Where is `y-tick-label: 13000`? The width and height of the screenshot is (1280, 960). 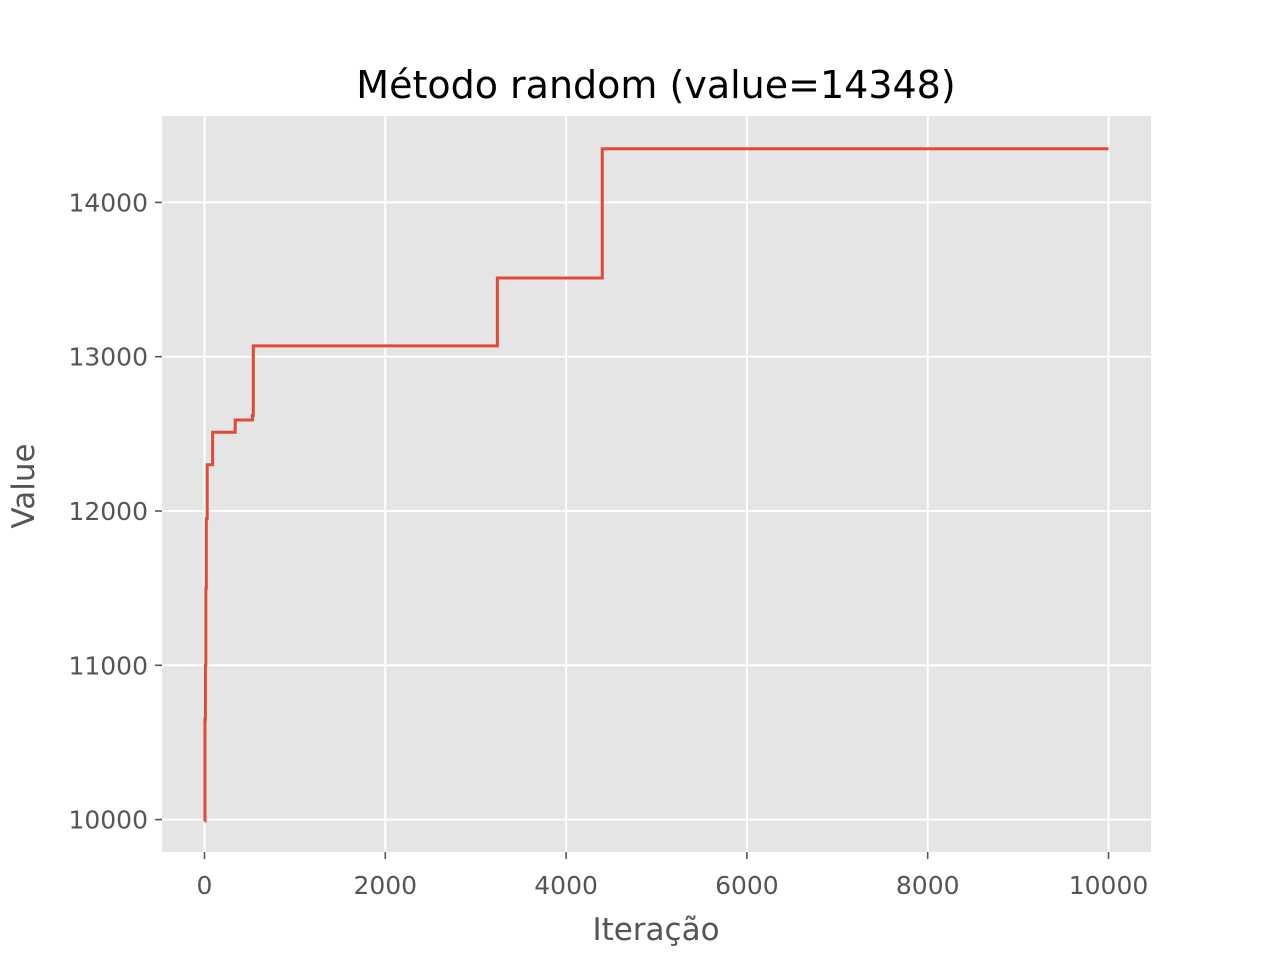
y-tick-label: 13000 is located at coordinates (108, 357).